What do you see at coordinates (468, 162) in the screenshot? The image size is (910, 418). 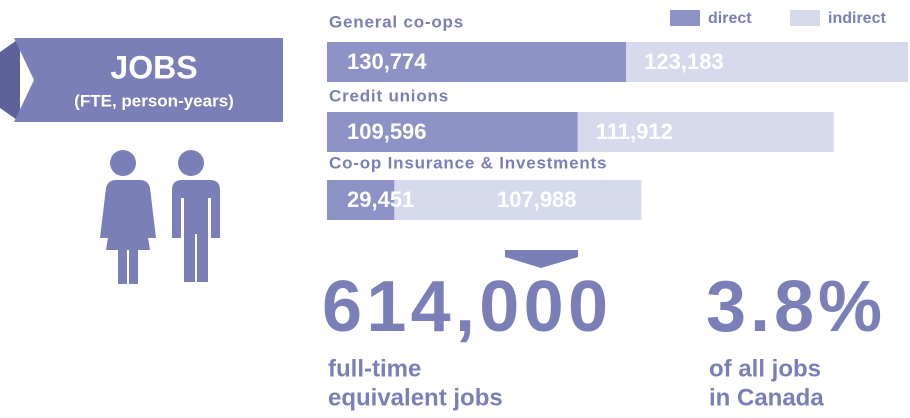 I see `category-label: Co-op Insurance & Investments` at bounding box center [468, 162].